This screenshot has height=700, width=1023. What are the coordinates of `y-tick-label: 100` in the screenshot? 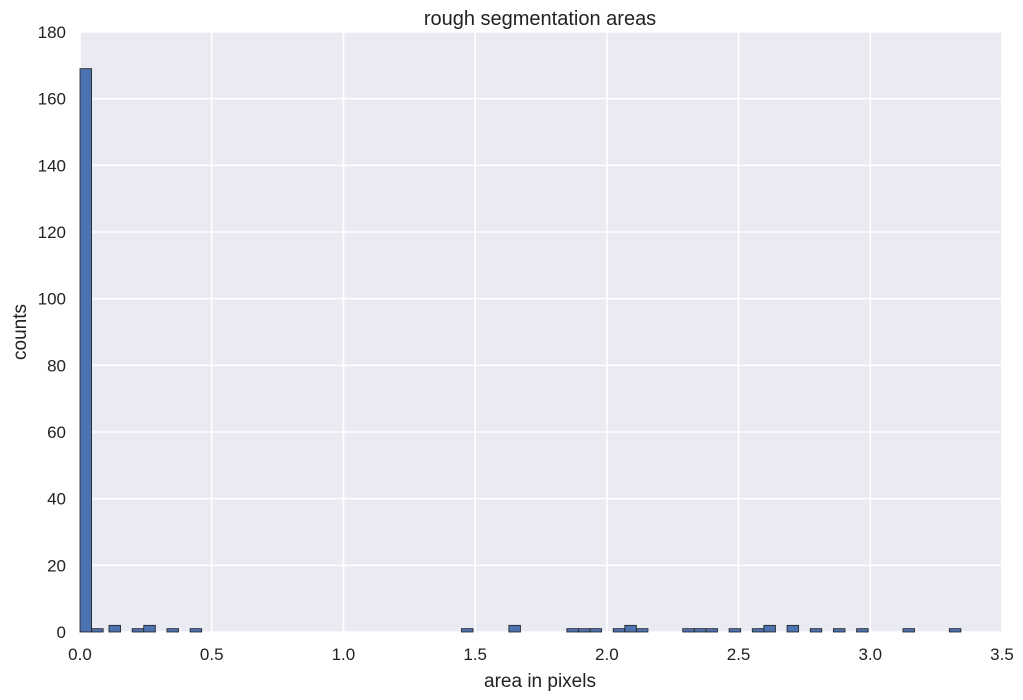 It's located at (52, 299).